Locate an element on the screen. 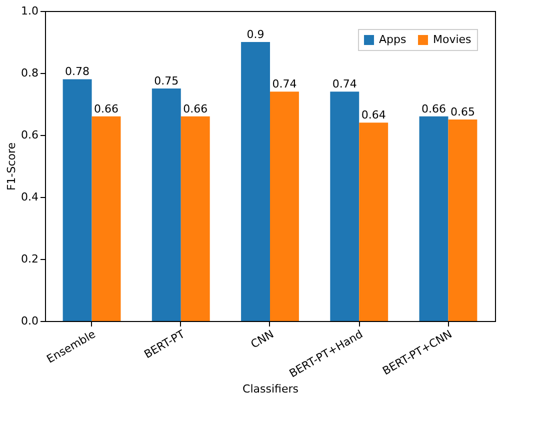  data-label: 0.65 is located at coordinates (462, 112).